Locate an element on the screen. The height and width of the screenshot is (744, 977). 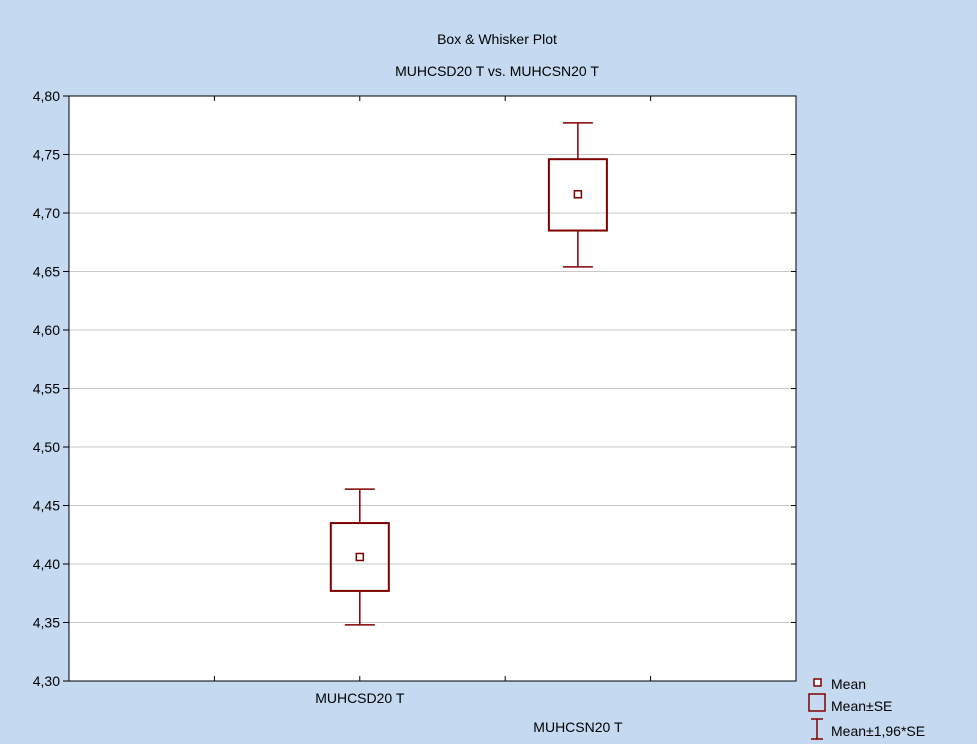
legend-mean-icon is located at coordinates (817, 682).